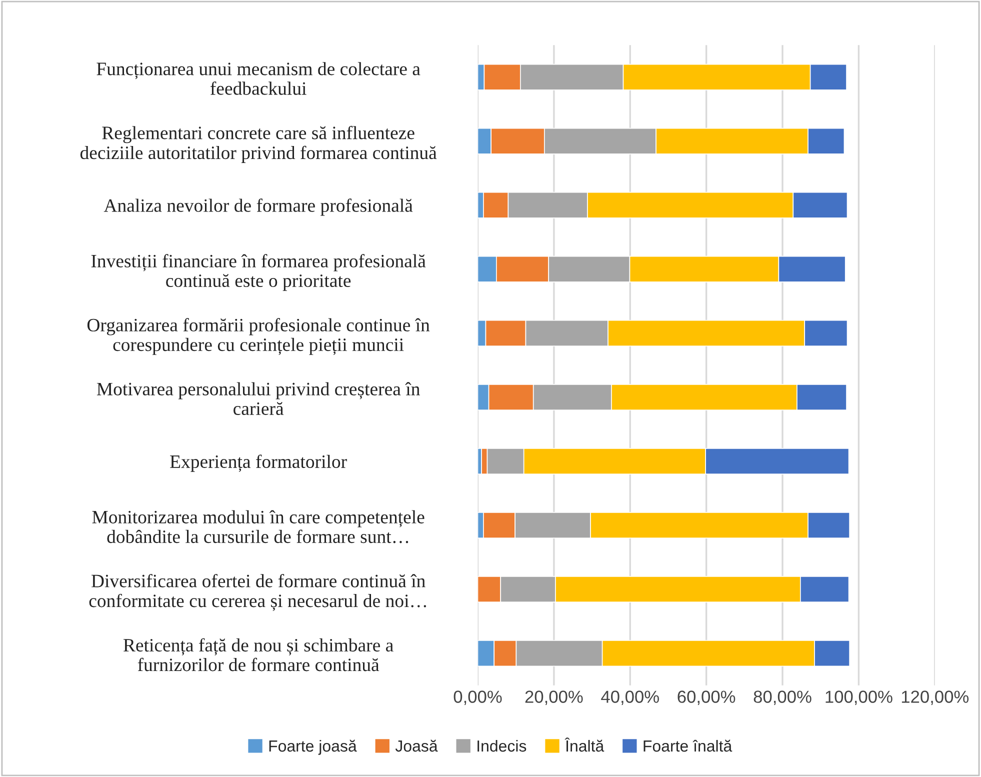  I want to click on y-tick-label: Organizarea formării profesionale continue în corespundere cu cerințele pieții muncii, so click(258, 336).